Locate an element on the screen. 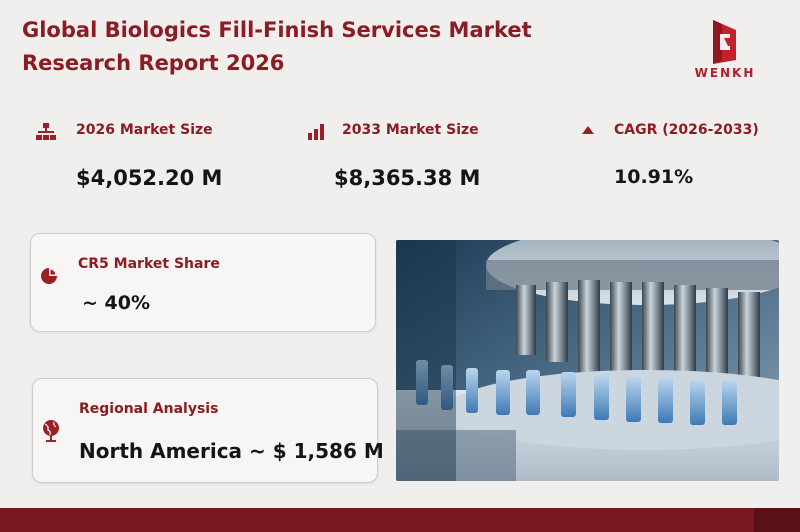 This screenshot has width=800, height=532. footer-bar is located at coordinates (400, 520).